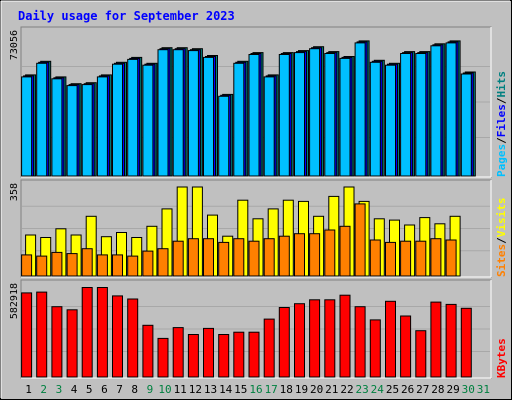 This screenshot has width=512, height=400. Describe the element at coordinates (501, 120) in the screenshot. I see `hits-legend-files: Files` at that location.